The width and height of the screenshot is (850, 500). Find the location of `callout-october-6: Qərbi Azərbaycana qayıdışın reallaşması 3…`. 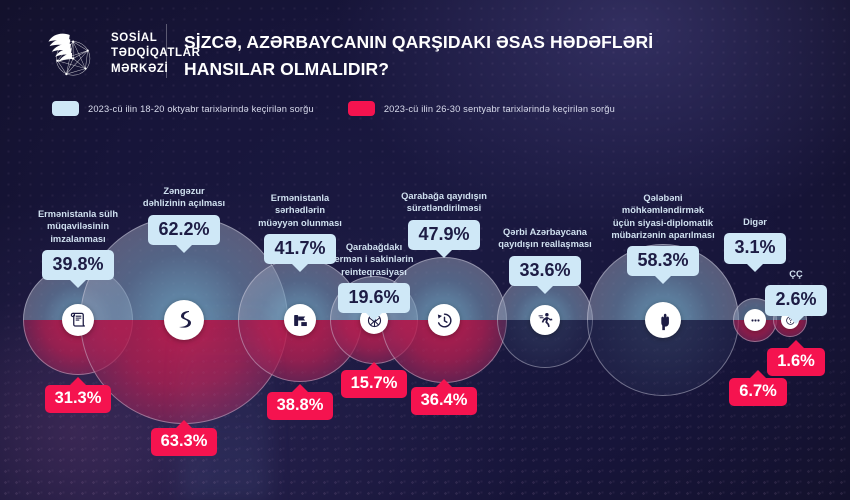

callout-october-6: Qərbi Azərbaycana qayıdışın reallaşması 3… is located at coordinates (545, 256).